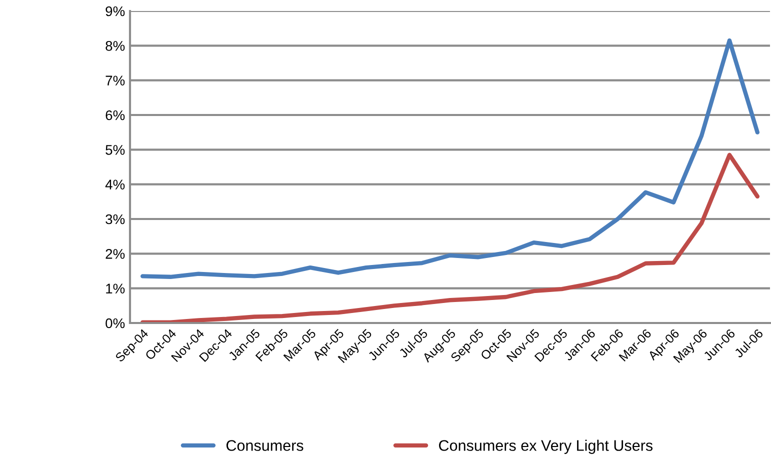 Image resolution: width=771 pixels, height=463 pixels. Describe the element at coordinates (265, 445) in the screenshot. I see `legend-label: Consumers` at that location.